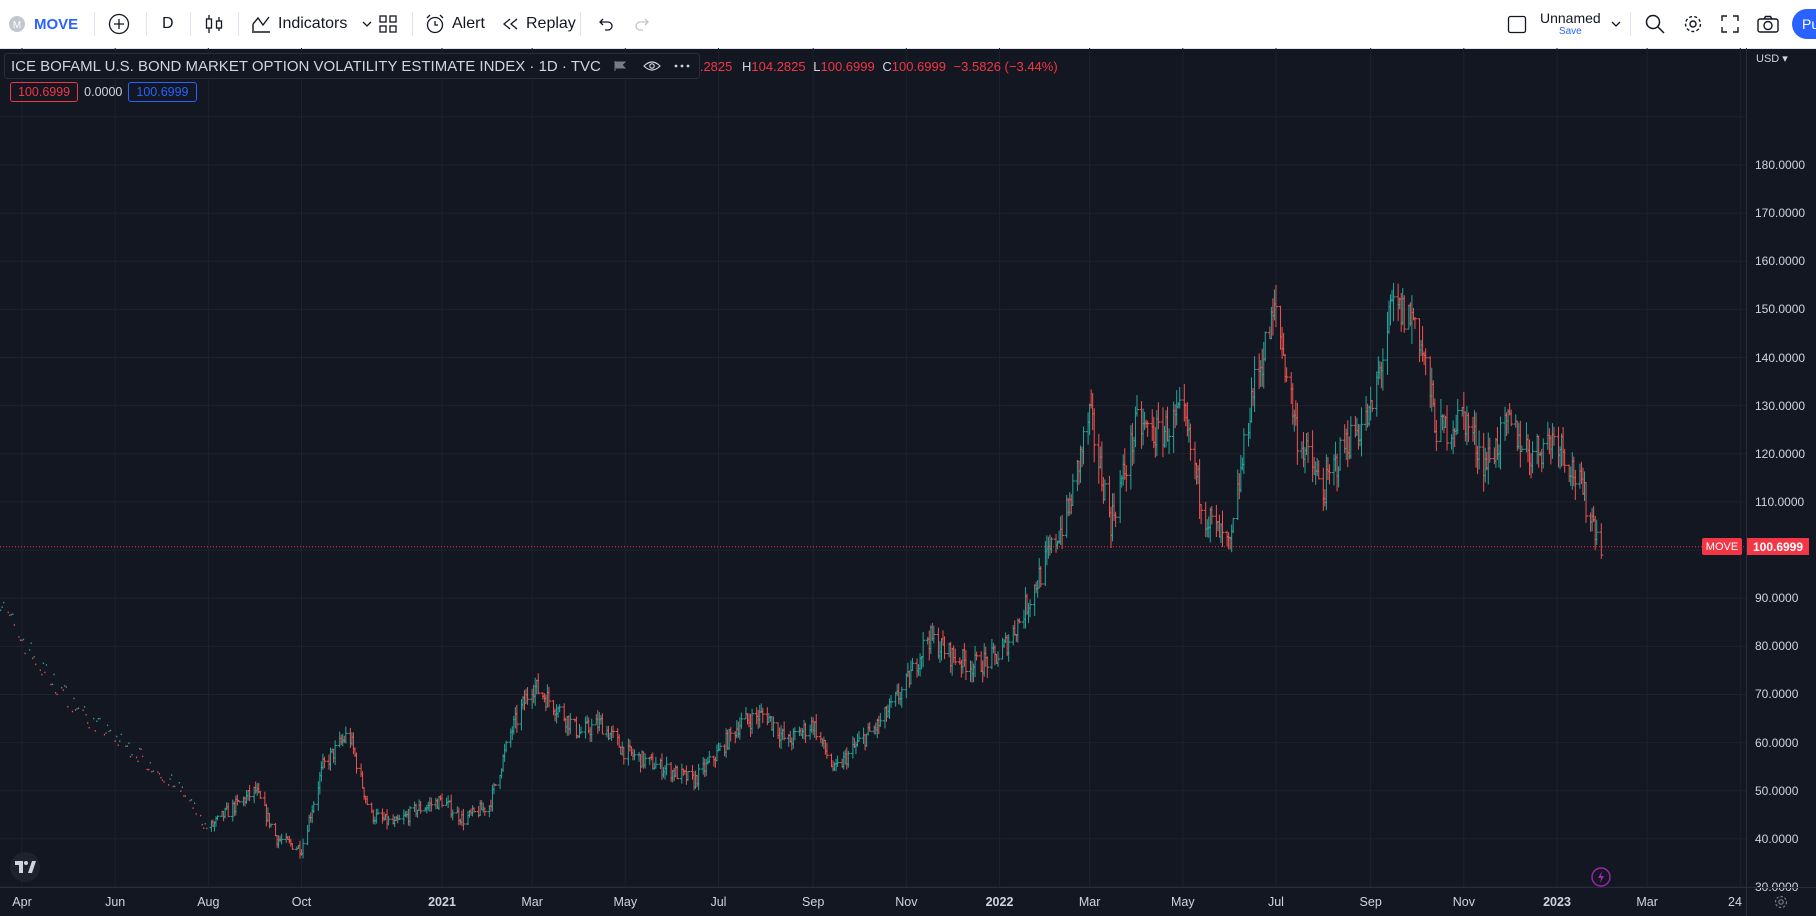  Describe the element at coordinates (1693, 24) in the screenshot. I see `settings-button` at that location.